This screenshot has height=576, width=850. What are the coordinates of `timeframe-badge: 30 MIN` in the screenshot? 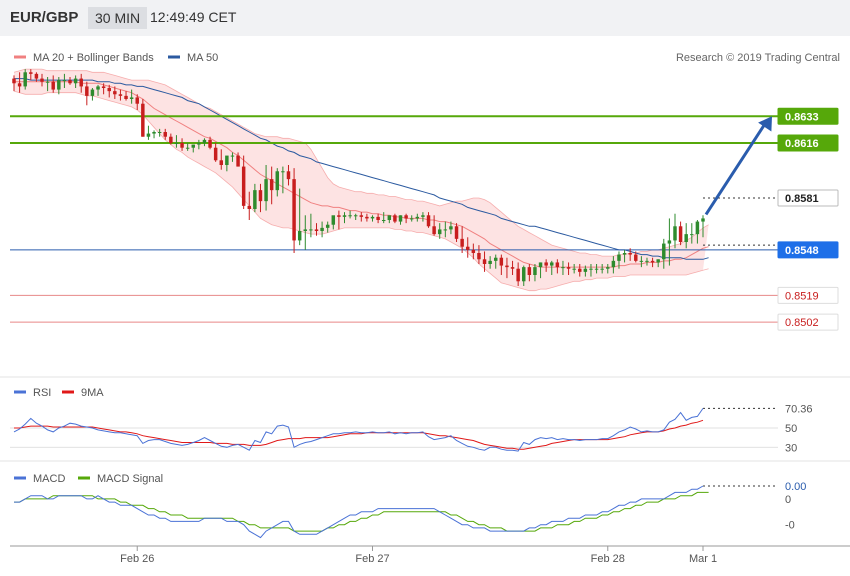 It's located at (118, 18).